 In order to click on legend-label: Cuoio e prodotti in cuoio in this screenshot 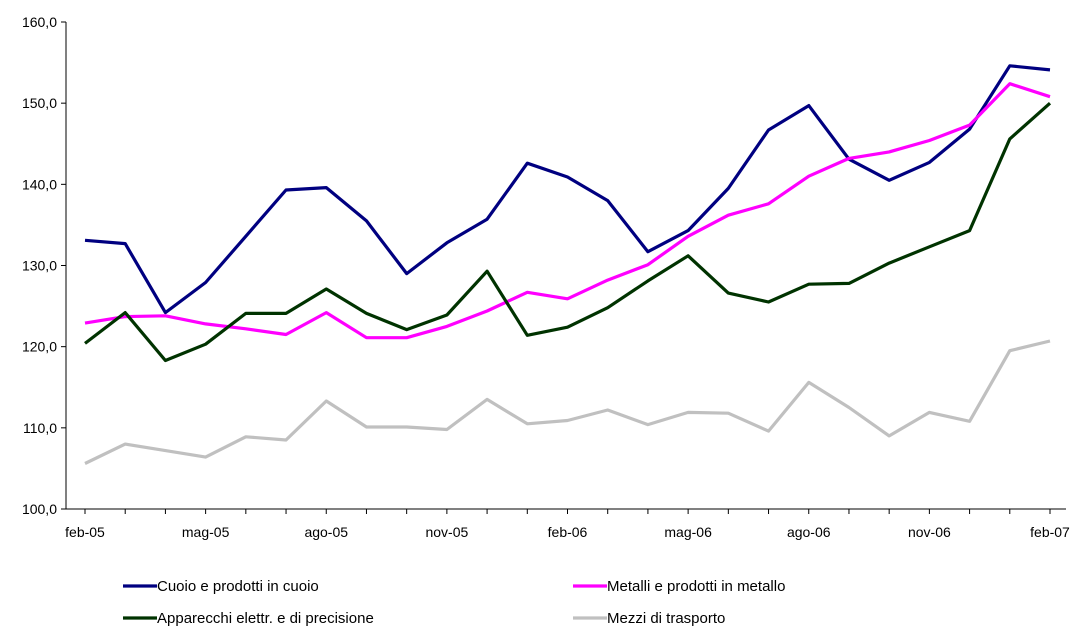, I will do `click(238, 586)`.